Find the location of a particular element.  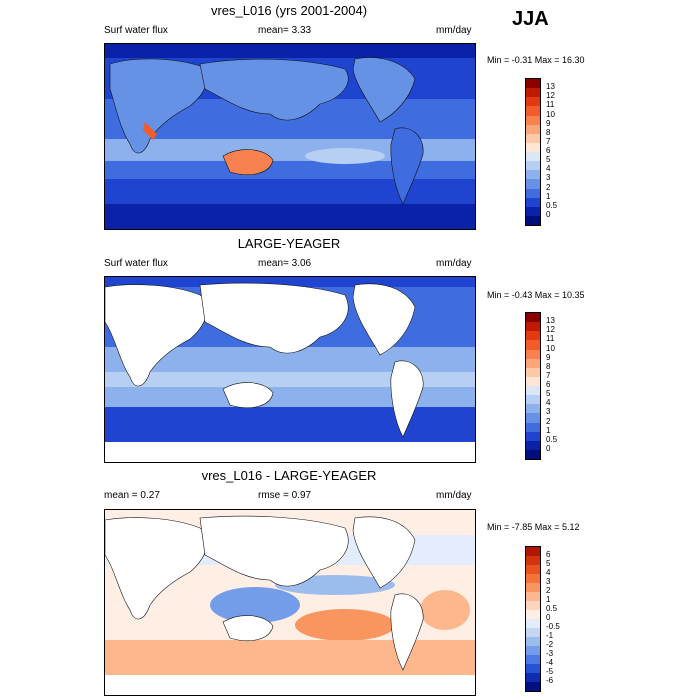

panel-2-colorbar-ticks: 13 12 11 10 9 8 7 6 5 4 3 2 1 0.5 0 is located at coordinates (566, 385).